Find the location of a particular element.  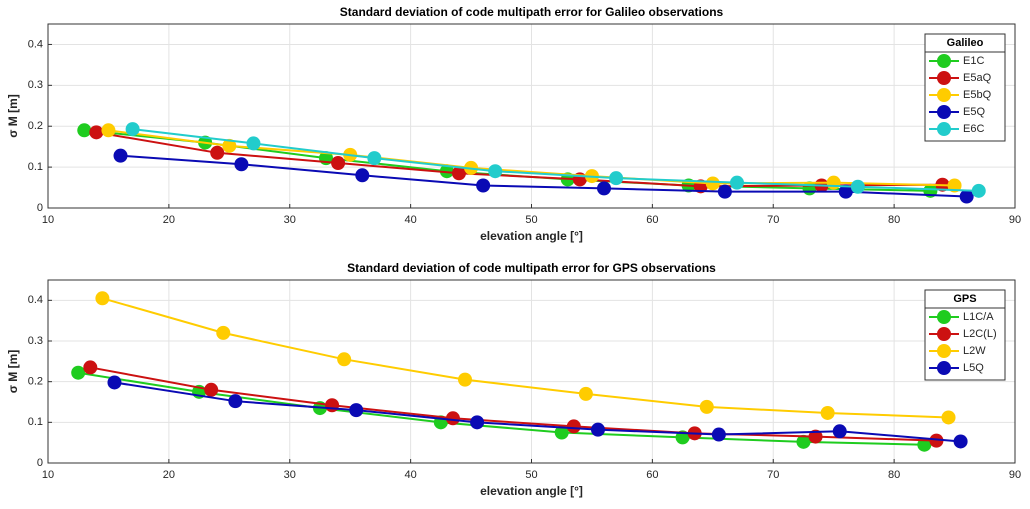

legend-label: E5Q is located at coordinates (974, 112).